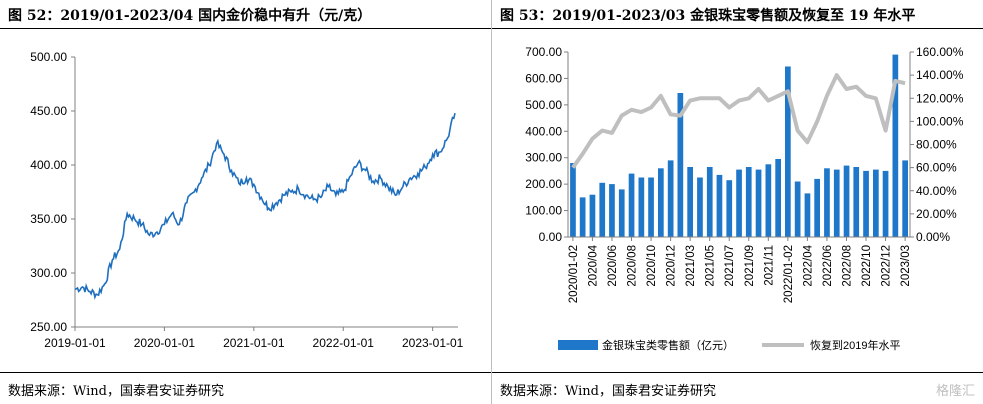 The height and width of the screenshot is (404, 983). What do you see at coordinates (940, 75) in the screenshot?
I see `right-right-tick-label: 140.00%` at bounding box center [940, 75].